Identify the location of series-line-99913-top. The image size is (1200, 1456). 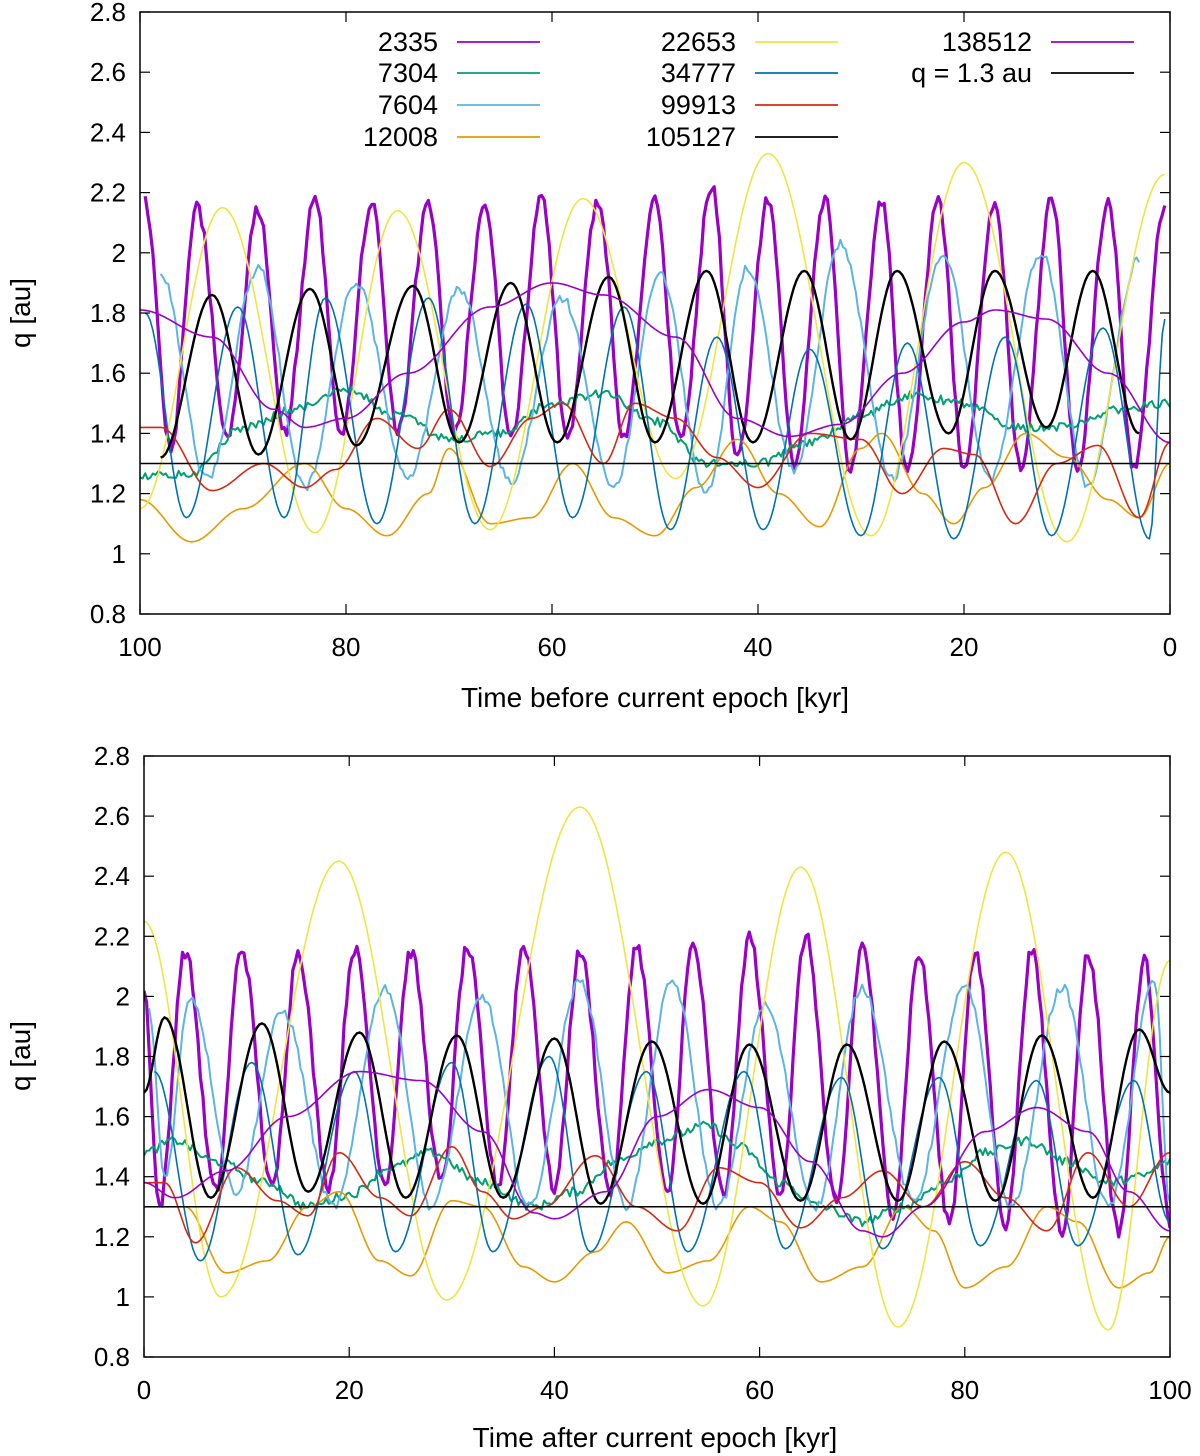
(655, 463).